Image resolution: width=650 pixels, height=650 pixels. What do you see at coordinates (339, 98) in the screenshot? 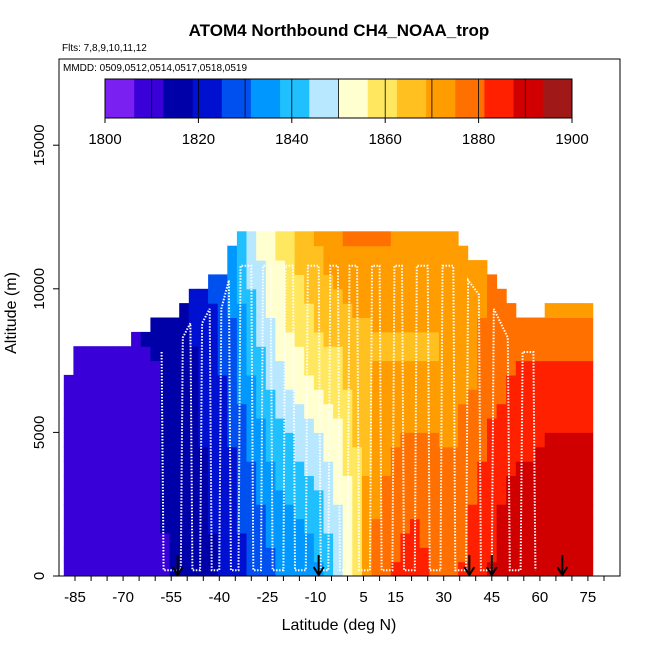
I see `colorbar-swatches` at bounding box center [339, 98].